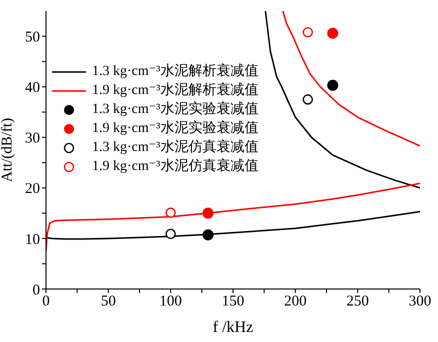 This screenshot has width=438, height=342. I want to click on y-tick-label: 10, so click(32, 240).